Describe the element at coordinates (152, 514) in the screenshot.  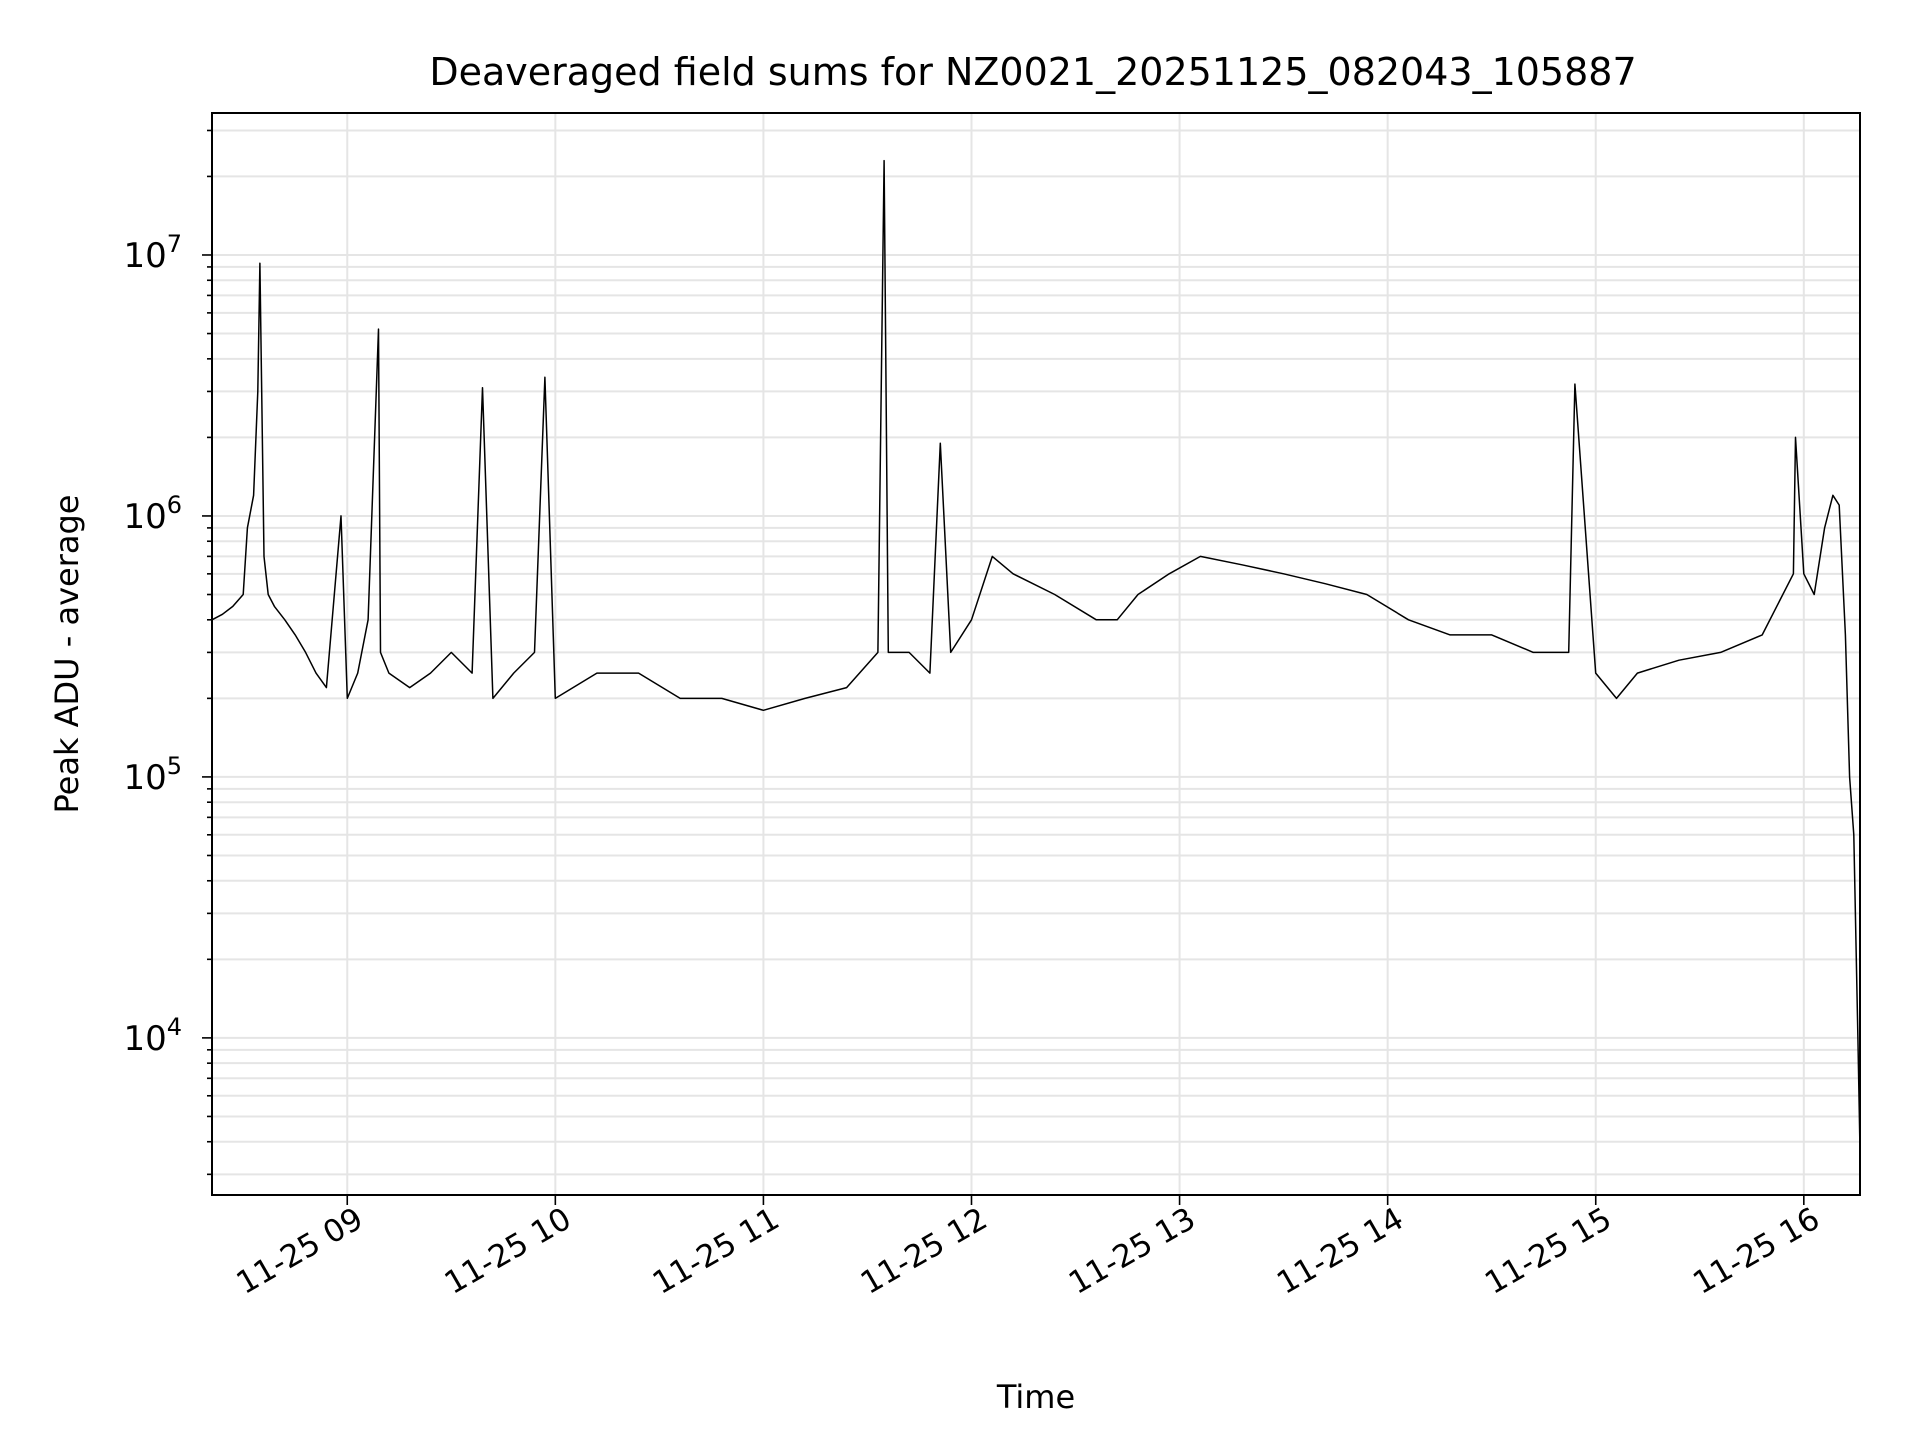
I see `y-tick-label: 10⁶` at that location.